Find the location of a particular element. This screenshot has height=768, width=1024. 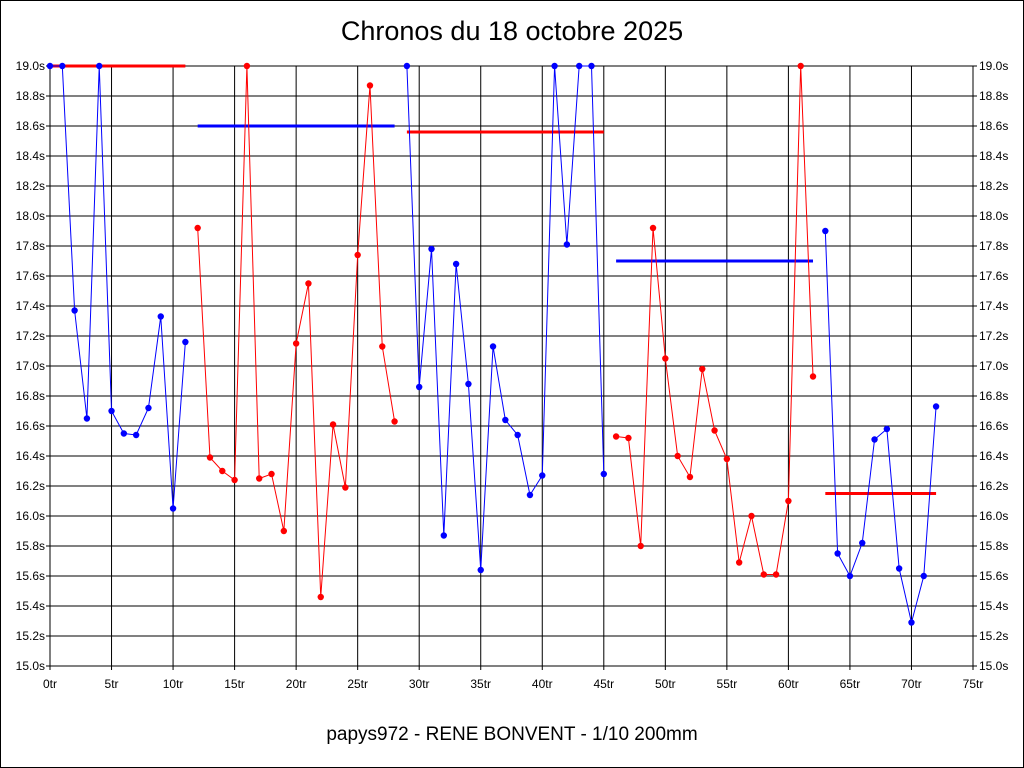

y-tick-label-right: 15.0s is located at coordinates (993, 666).